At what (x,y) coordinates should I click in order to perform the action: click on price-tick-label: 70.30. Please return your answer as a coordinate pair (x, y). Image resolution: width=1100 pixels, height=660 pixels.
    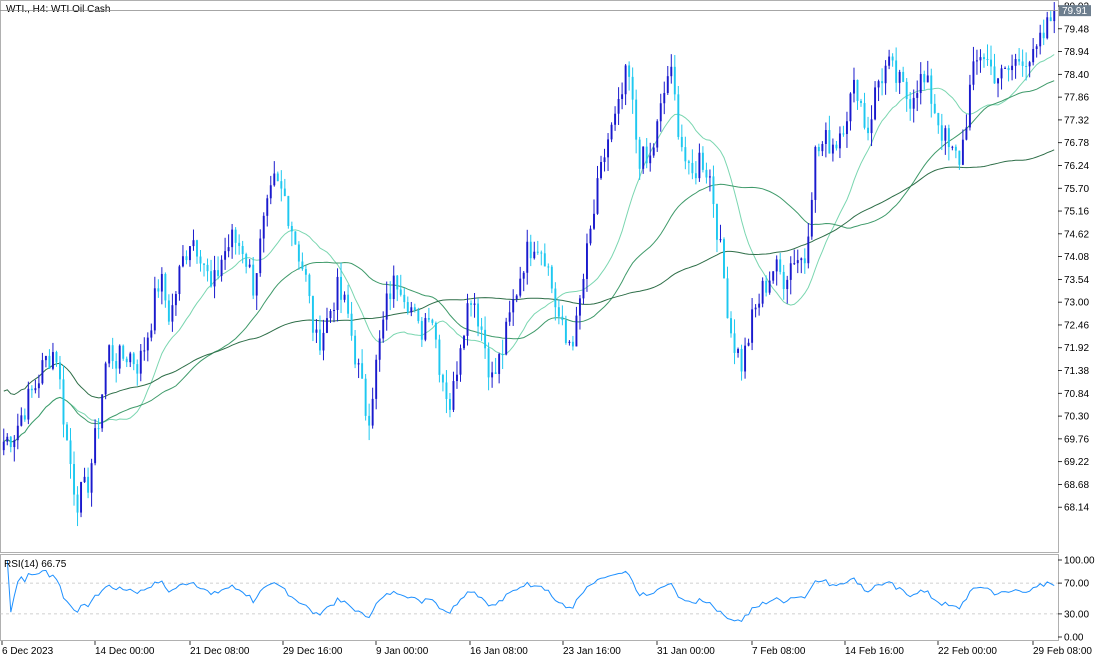
    Looking at the image, I should click on (1076, 417).